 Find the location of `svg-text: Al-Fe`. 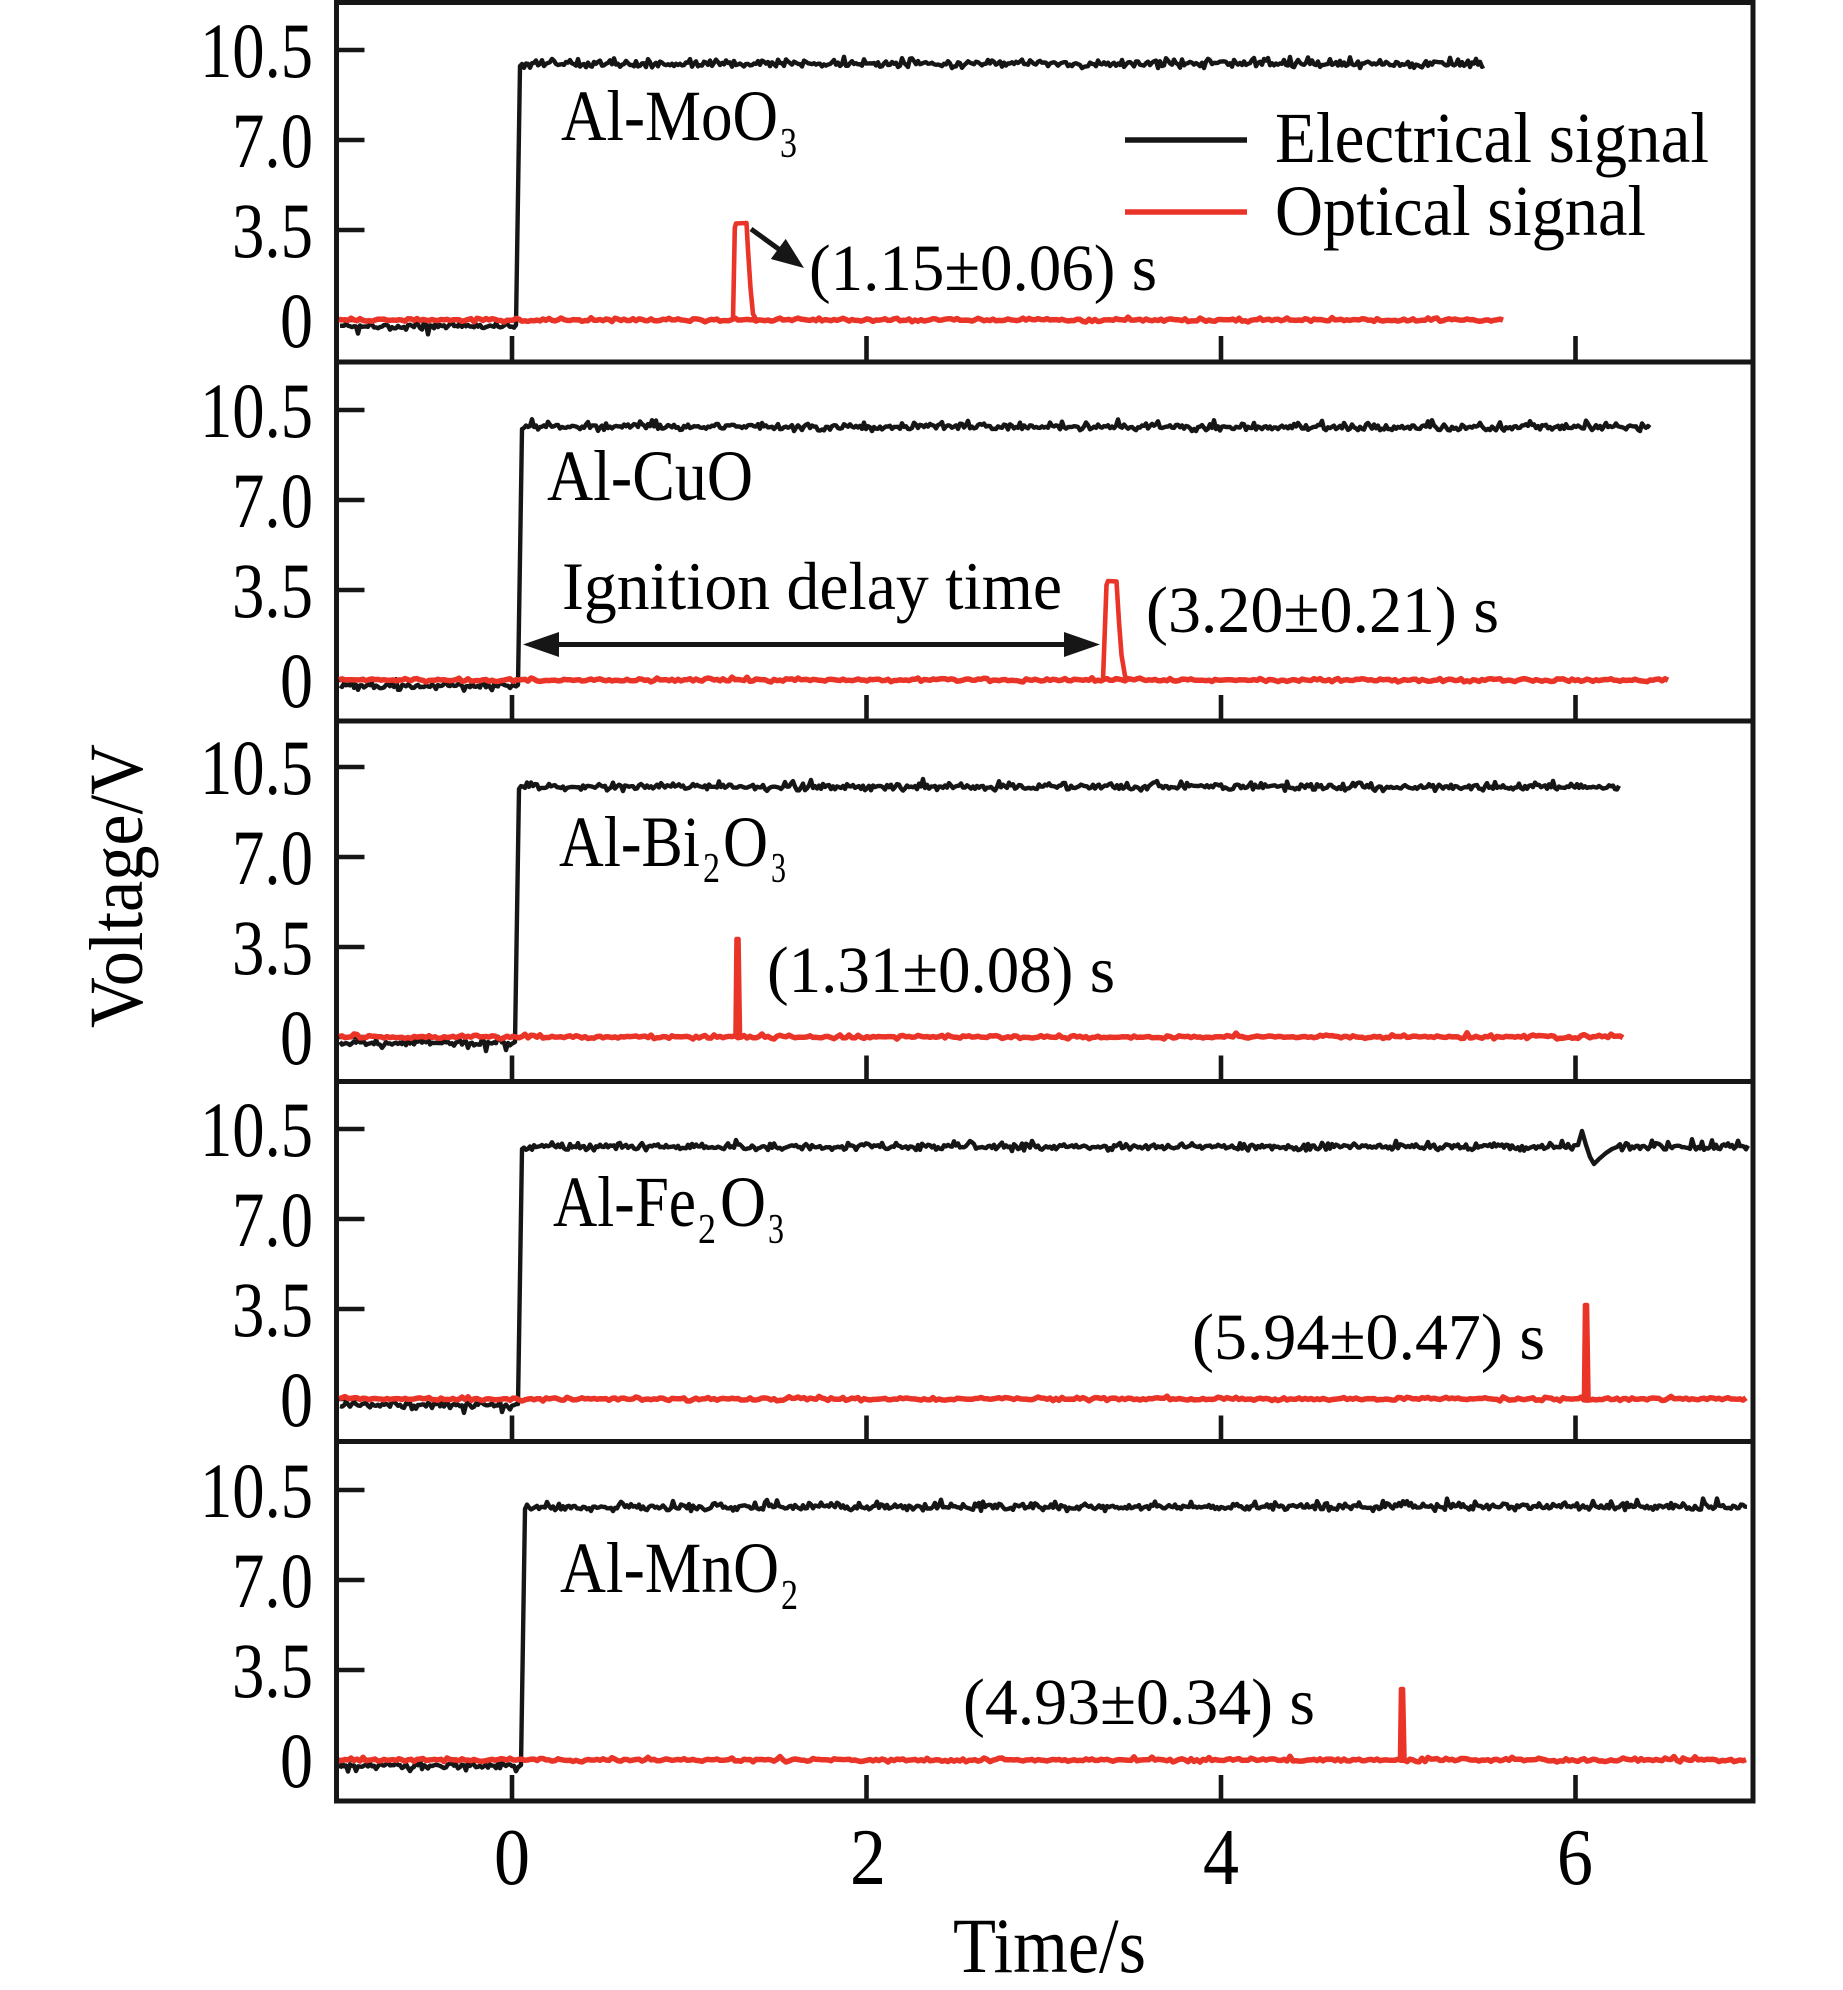

svg-text: Al-Fe is located at coordinates (624, 1202).